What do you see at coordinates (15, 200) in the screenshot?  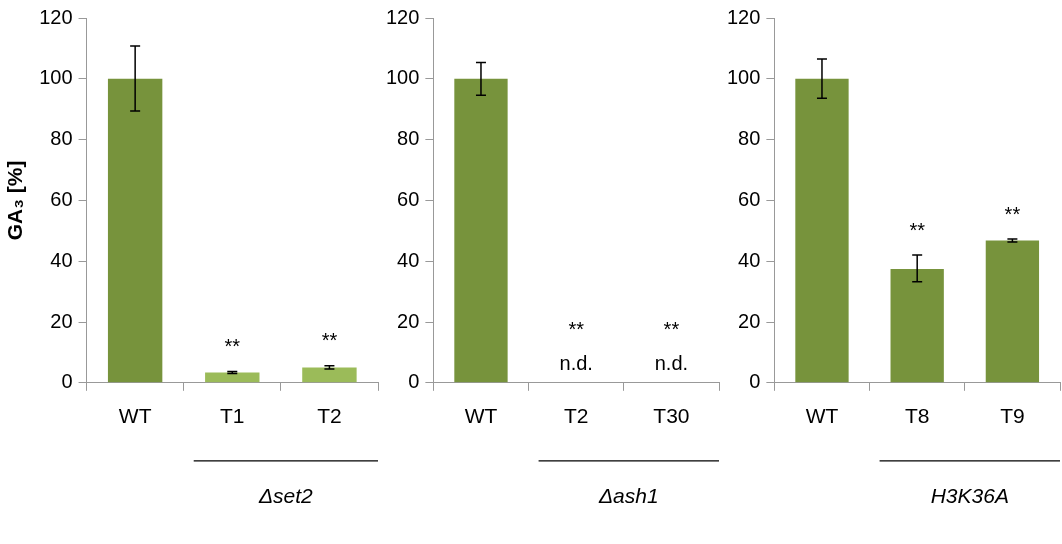 I see `y-axis-title: GA₃ [%]` at bounding box center [15, 200].